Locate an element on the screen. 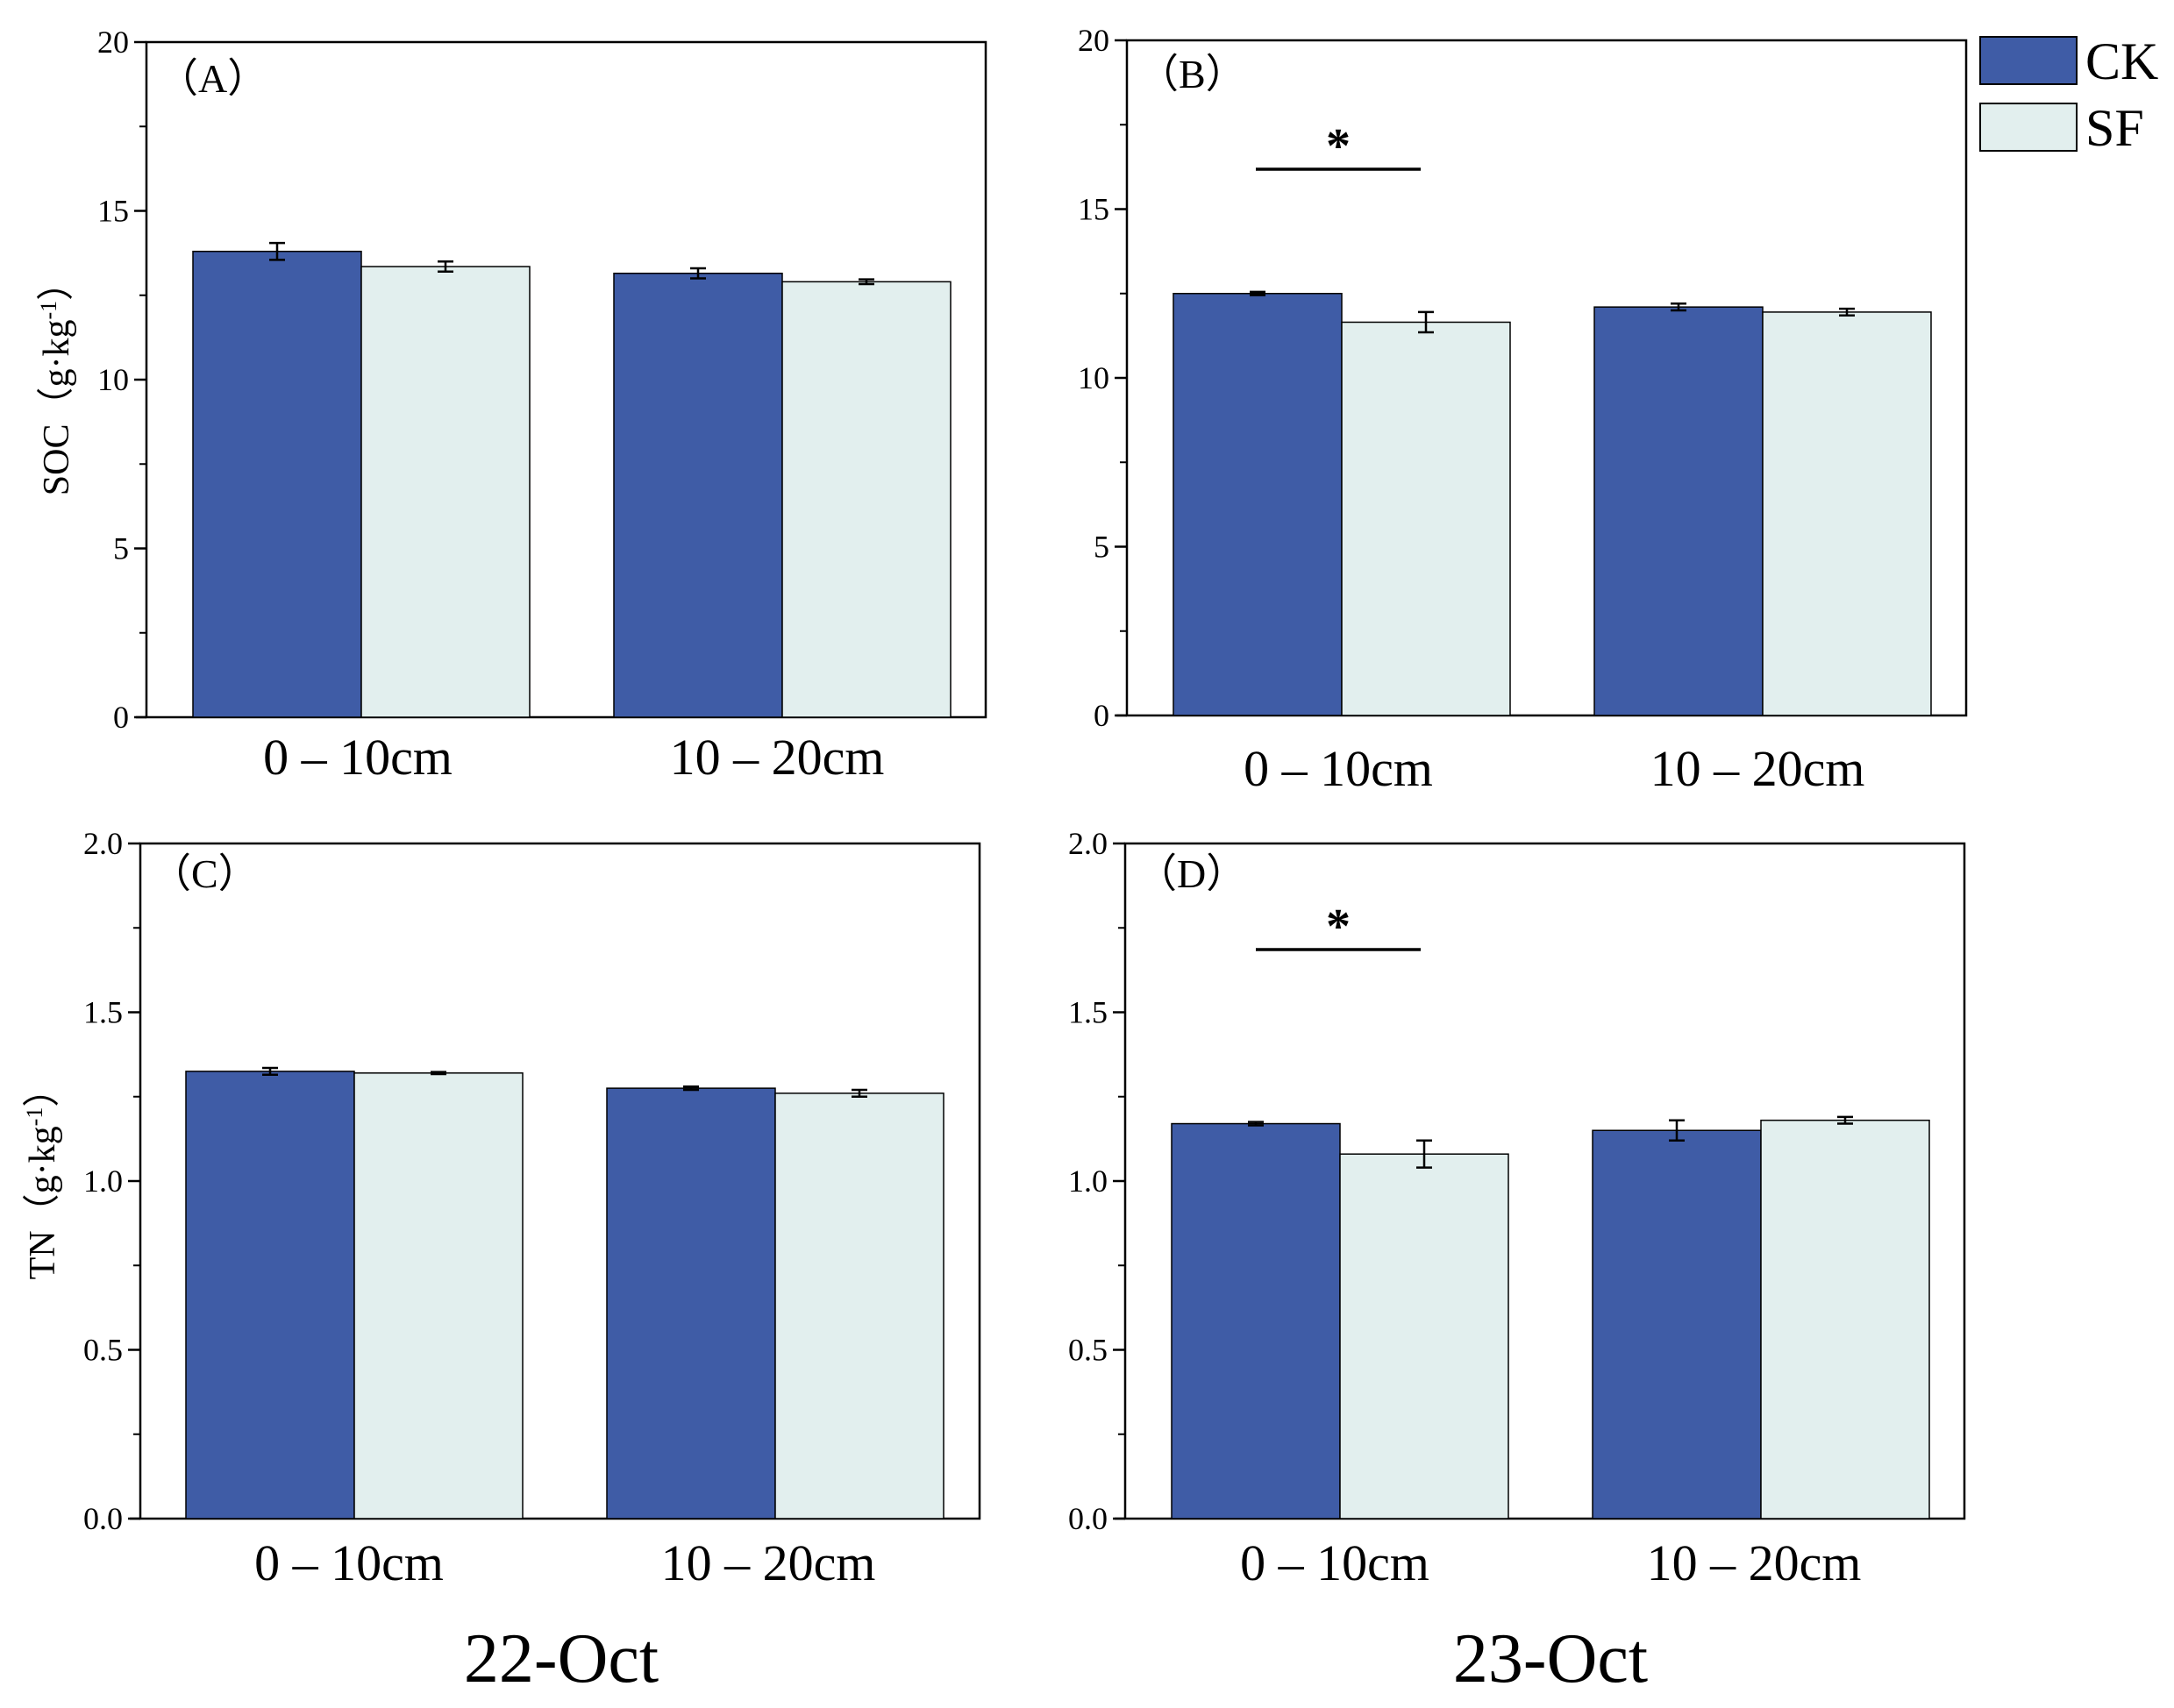 This screenshot has height=1708, width=2174. legend-label-sf: SF is located at coordinates (2114, 128).